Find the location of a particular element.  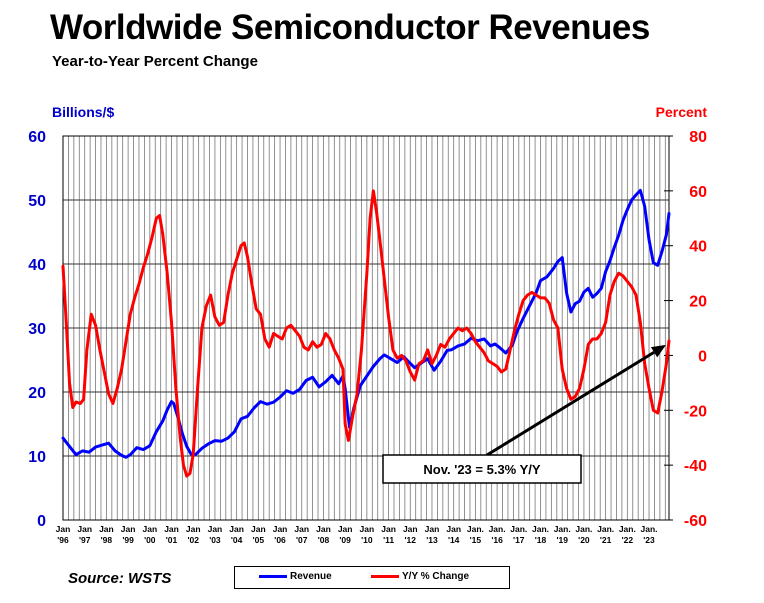

x-axis-tick-year: '98 is located at coordinates (107, 540).